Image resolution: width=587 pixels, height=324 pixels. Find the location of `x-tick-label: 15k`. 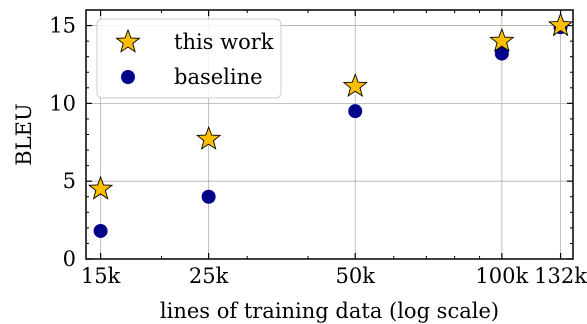

x-tick-label: 15k is located at coordinates (101, 276).